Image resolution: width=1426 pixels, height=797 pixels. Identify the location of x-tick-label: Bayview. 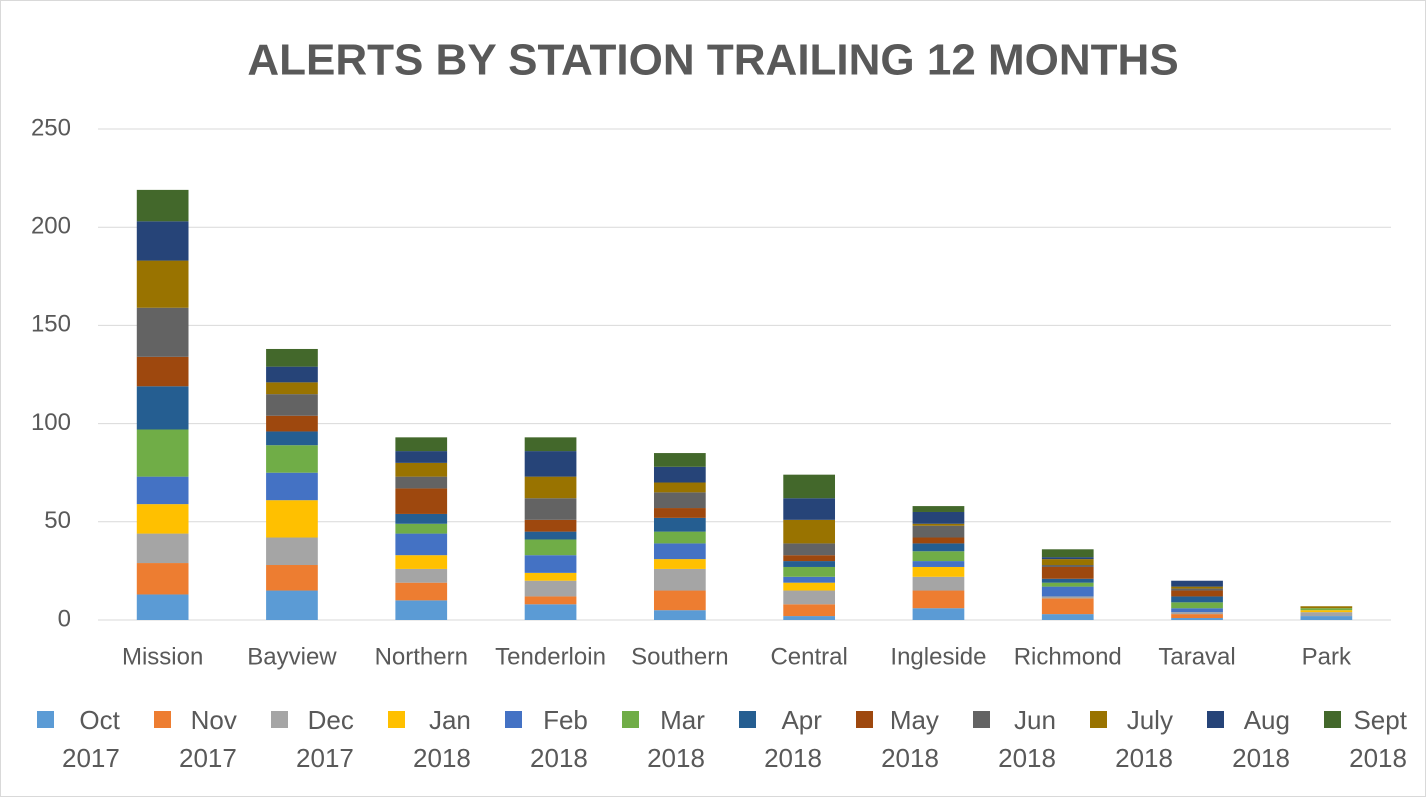
(292, 656).